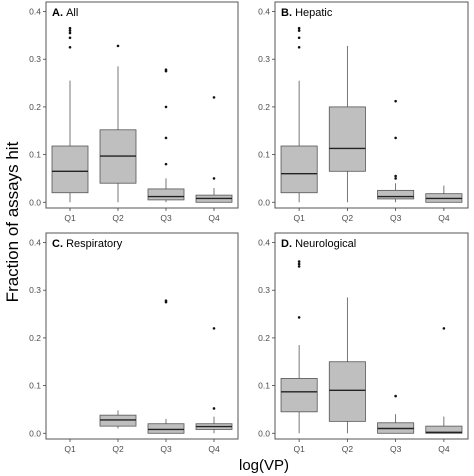 This screenshot has width=474, height=476. I want to click on panel-title-letter: C., so click(59, 244).